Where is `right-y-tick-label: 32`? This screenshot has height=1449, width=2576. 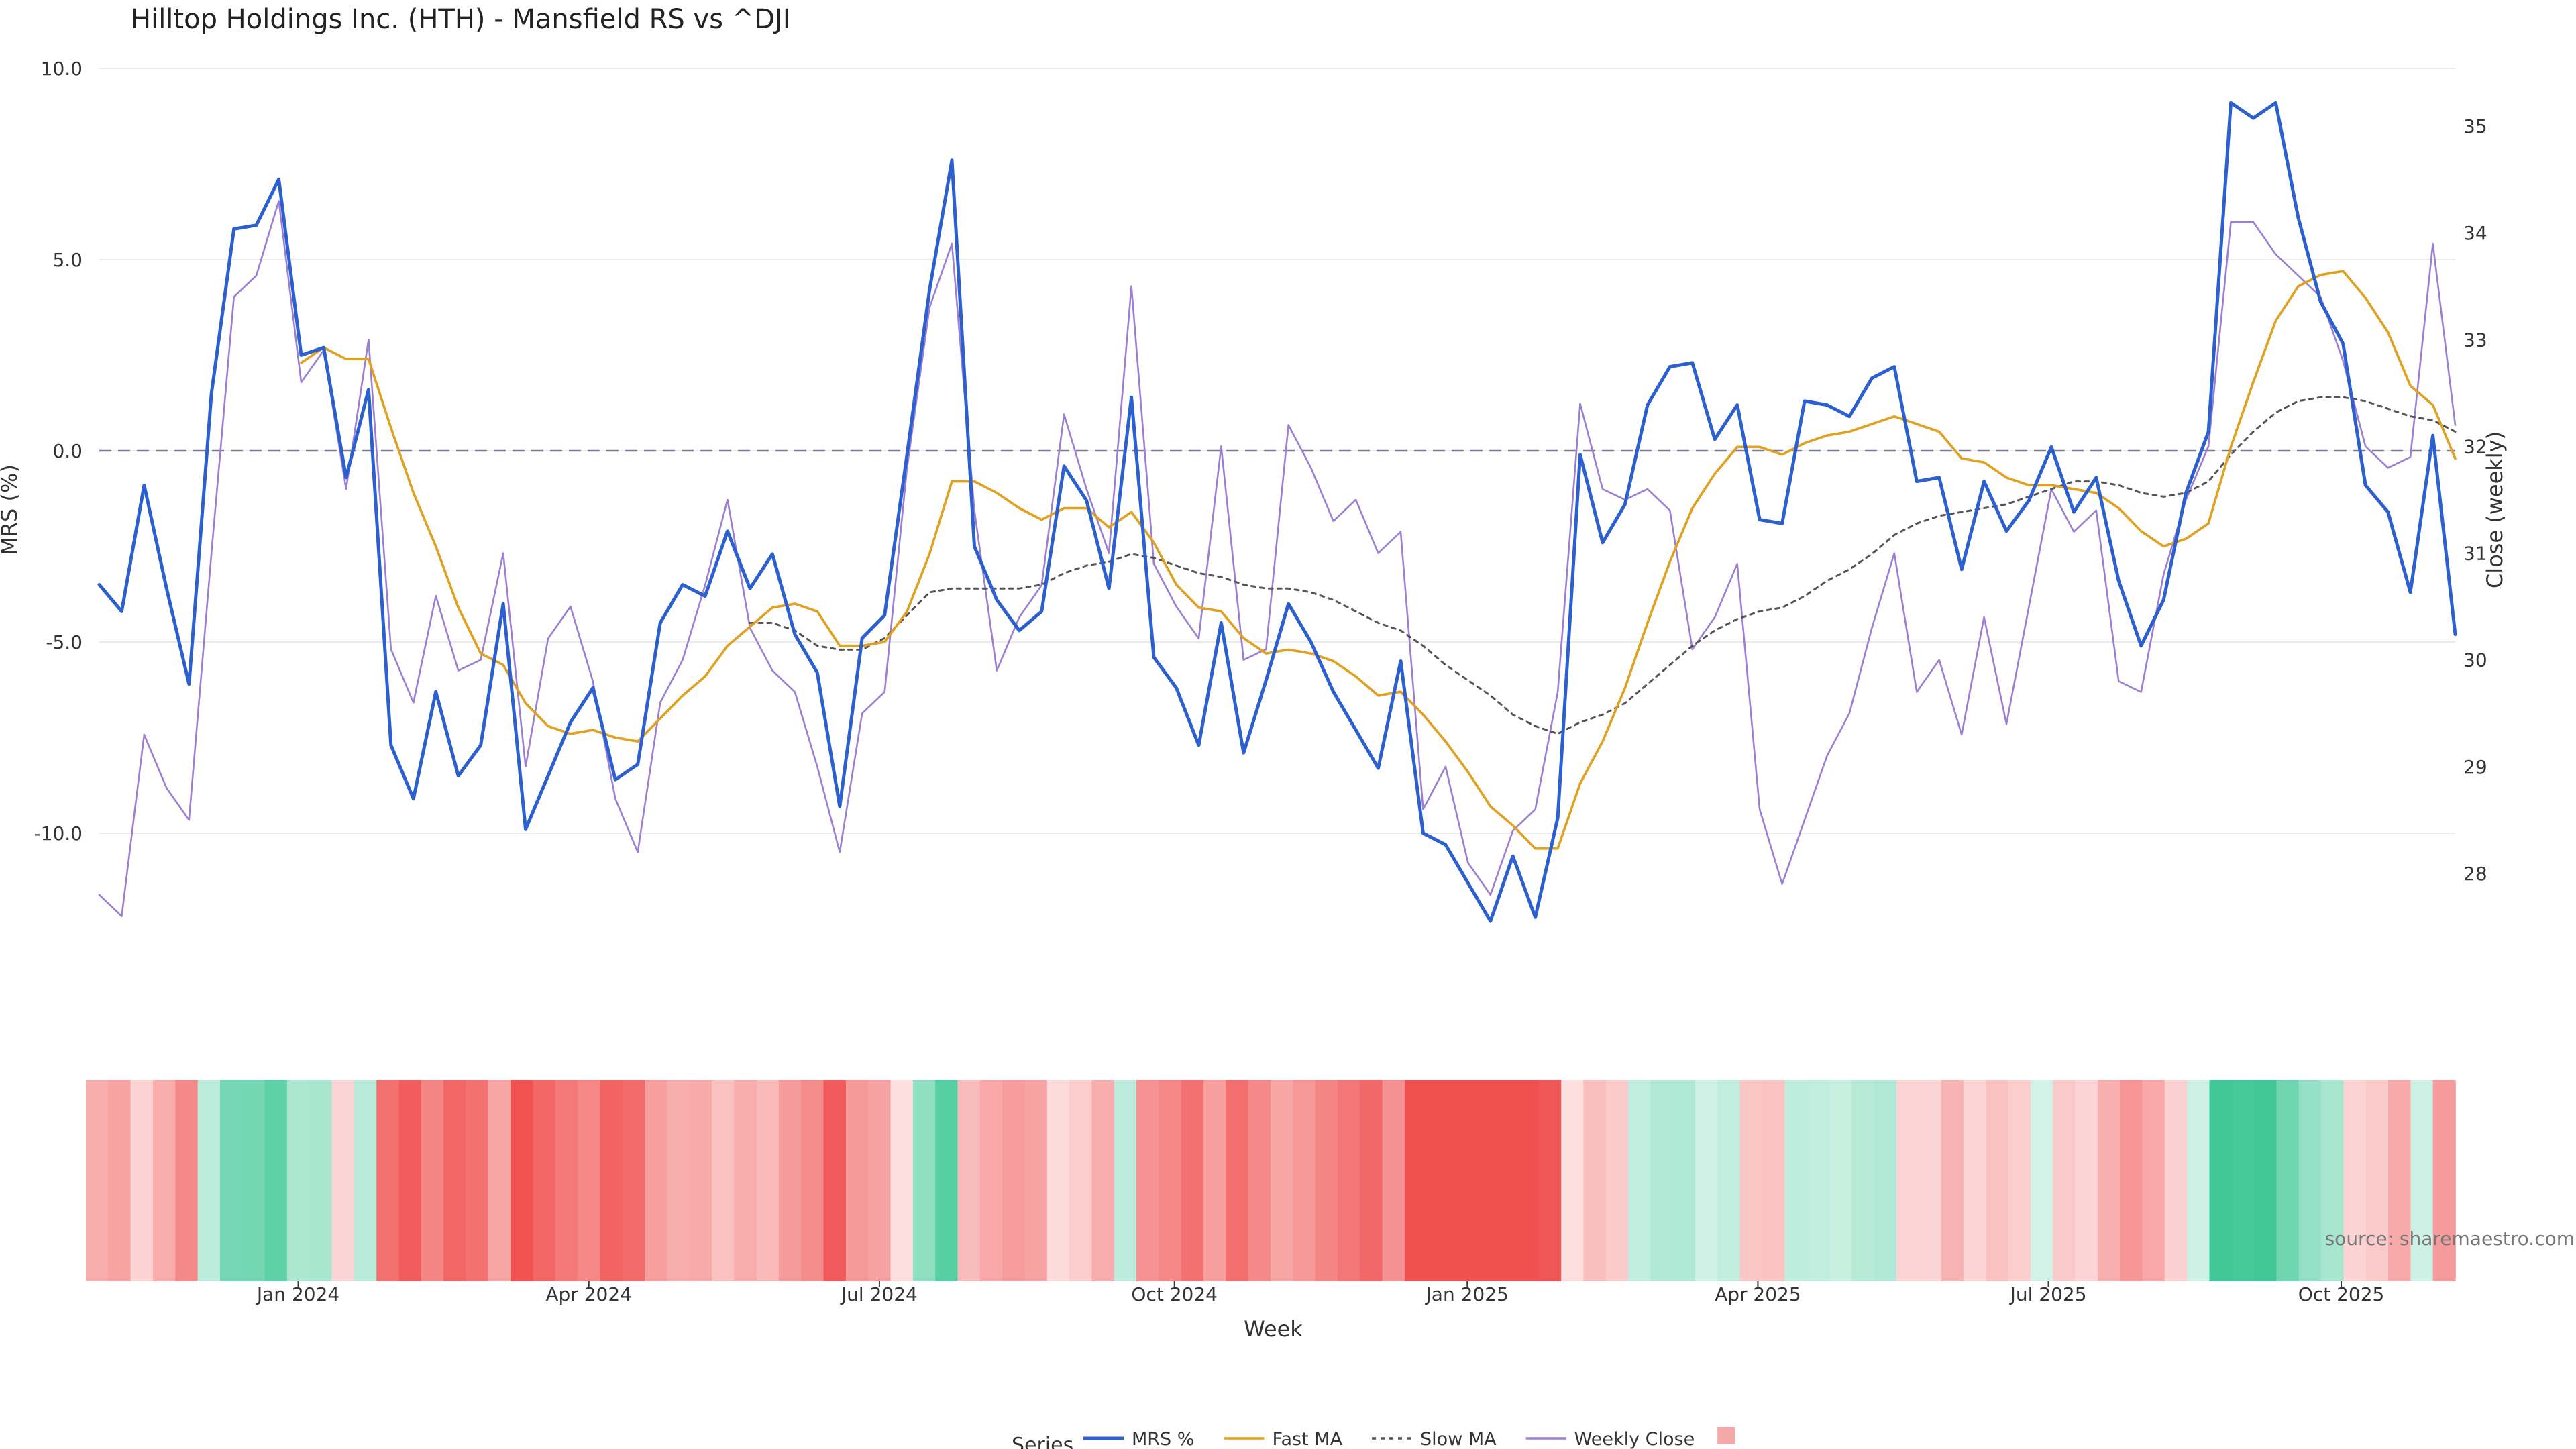
right-y-tick-label: 32 is located at coordinates (2475, 446).